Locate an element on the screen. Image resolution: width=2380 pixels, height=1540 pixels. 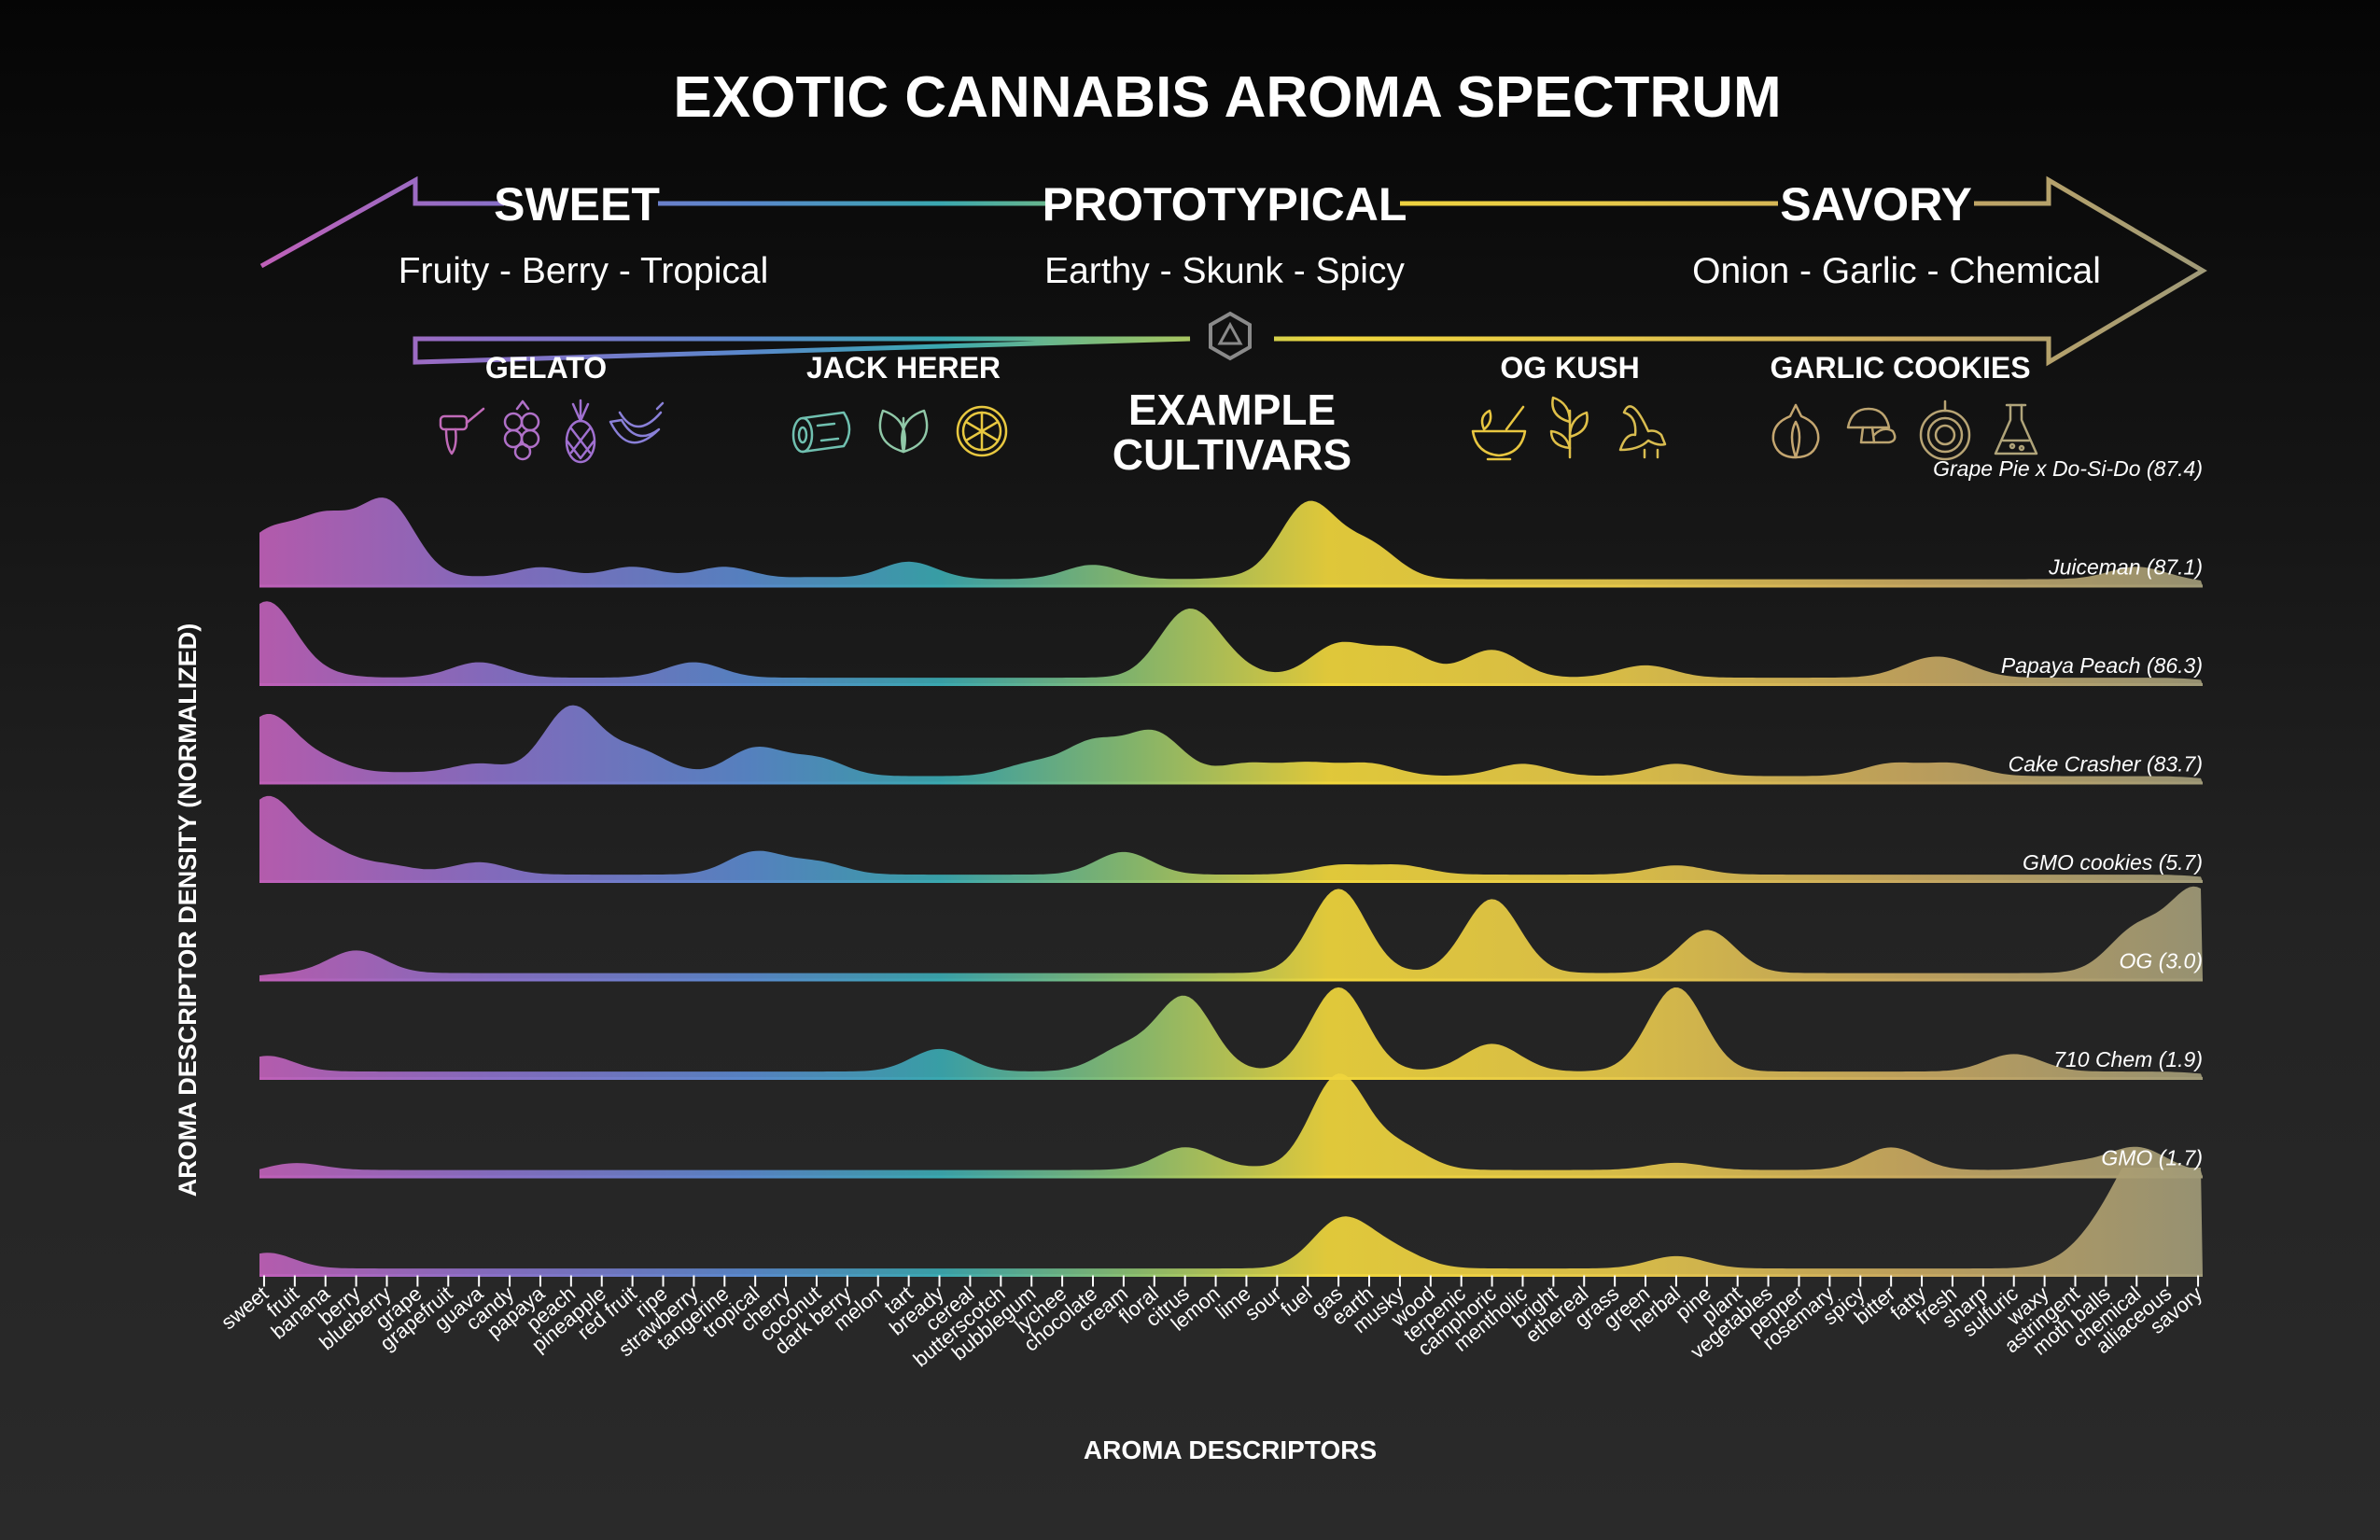
spectrum-label-sweet: SWEET is located at coordinates (577, 204).